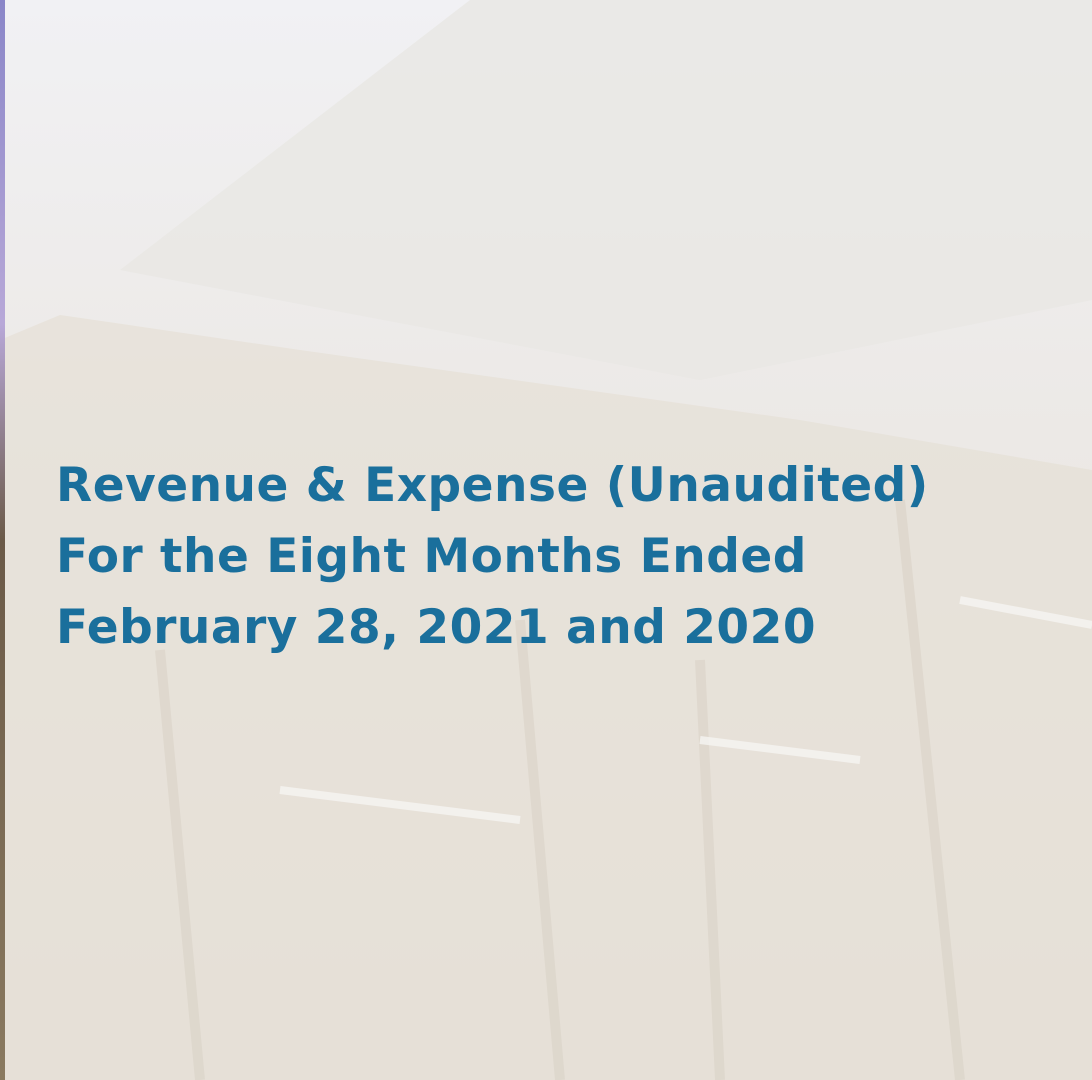  Describe the element at coordinates (431, 556) in the screenshot. I see `title-line: For the Eight Months Ended` at that location.